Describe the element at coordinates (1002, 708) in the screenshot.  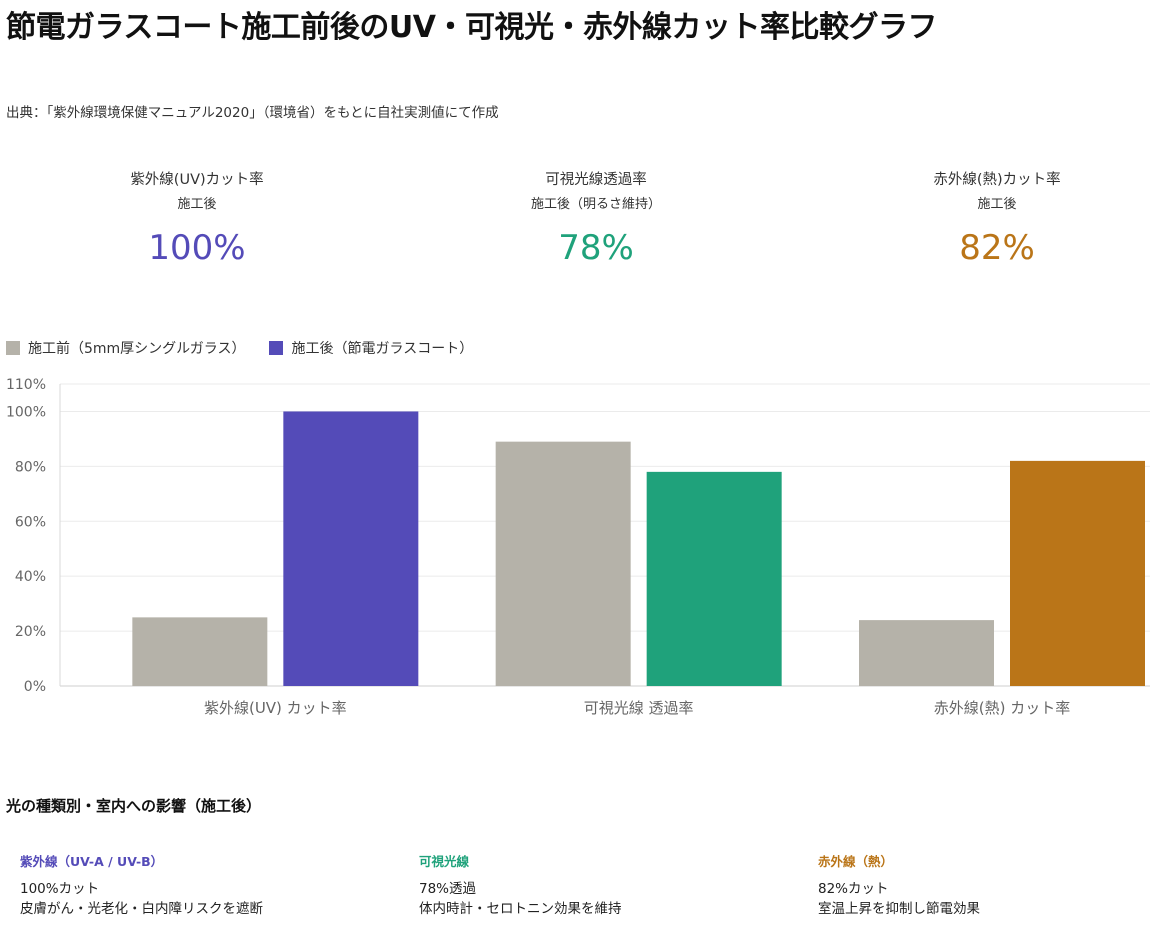
I see `x-tick-label: 赤外線(熱) カット率` at that location.